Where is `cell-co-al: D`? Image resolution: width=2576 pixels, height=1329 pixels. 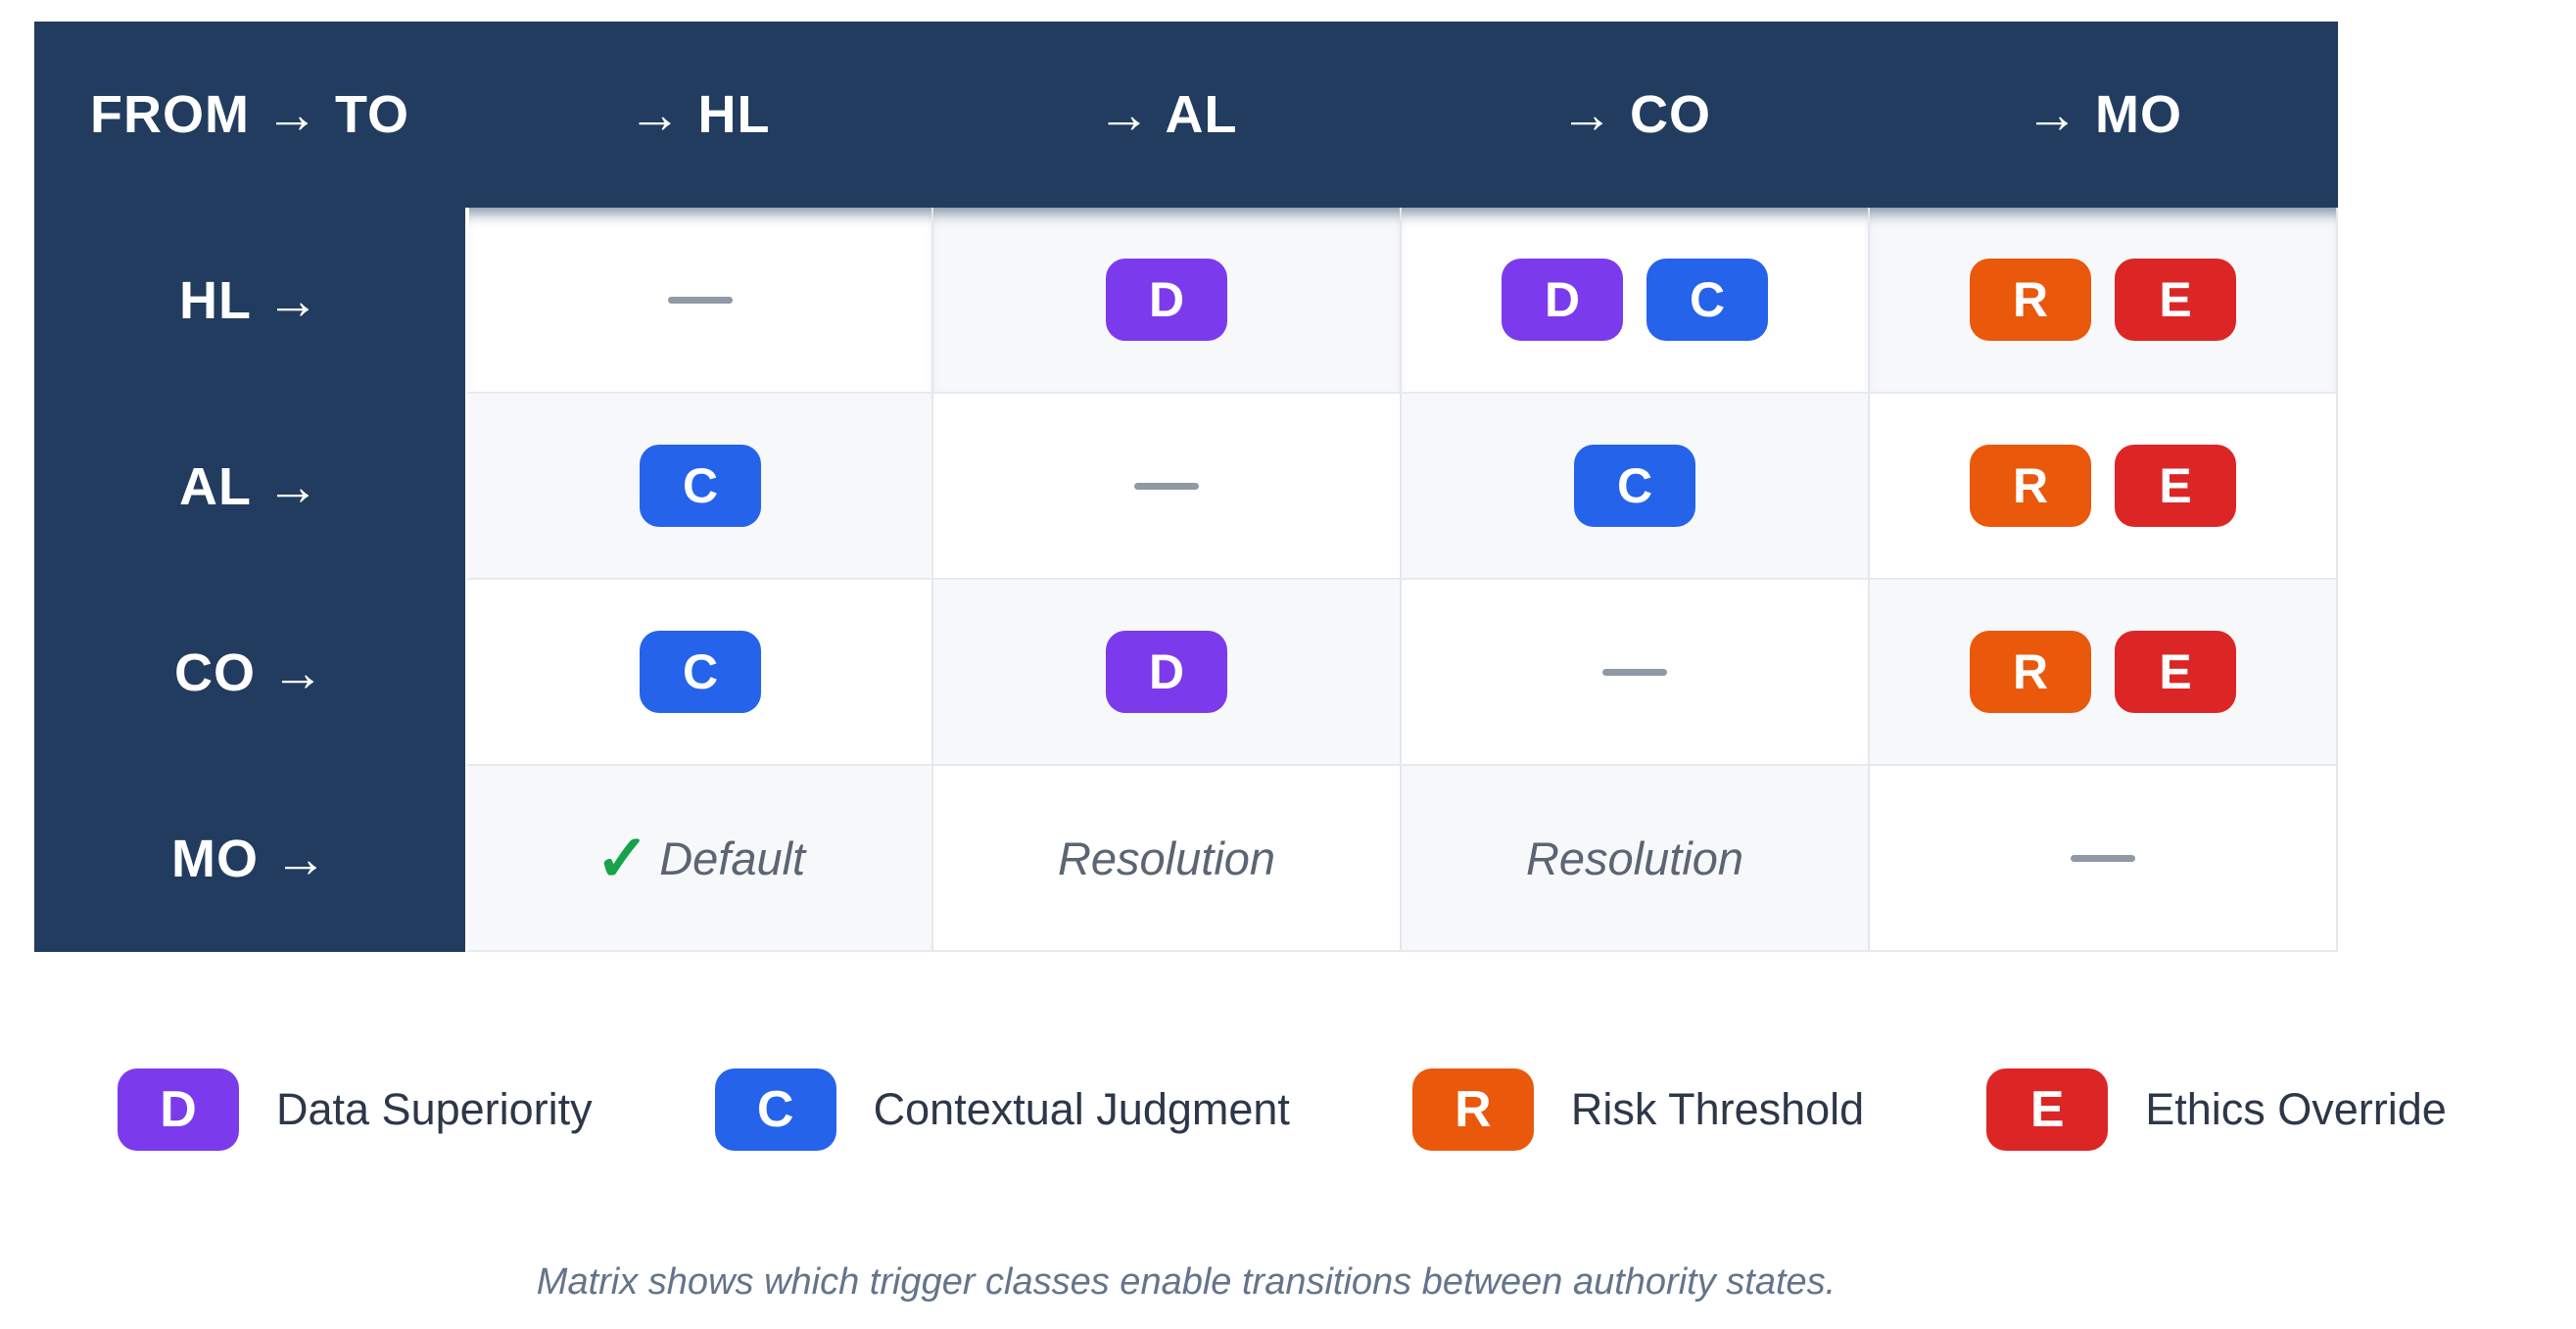
cell-co-al: D is located at coordinates (1167, 673).